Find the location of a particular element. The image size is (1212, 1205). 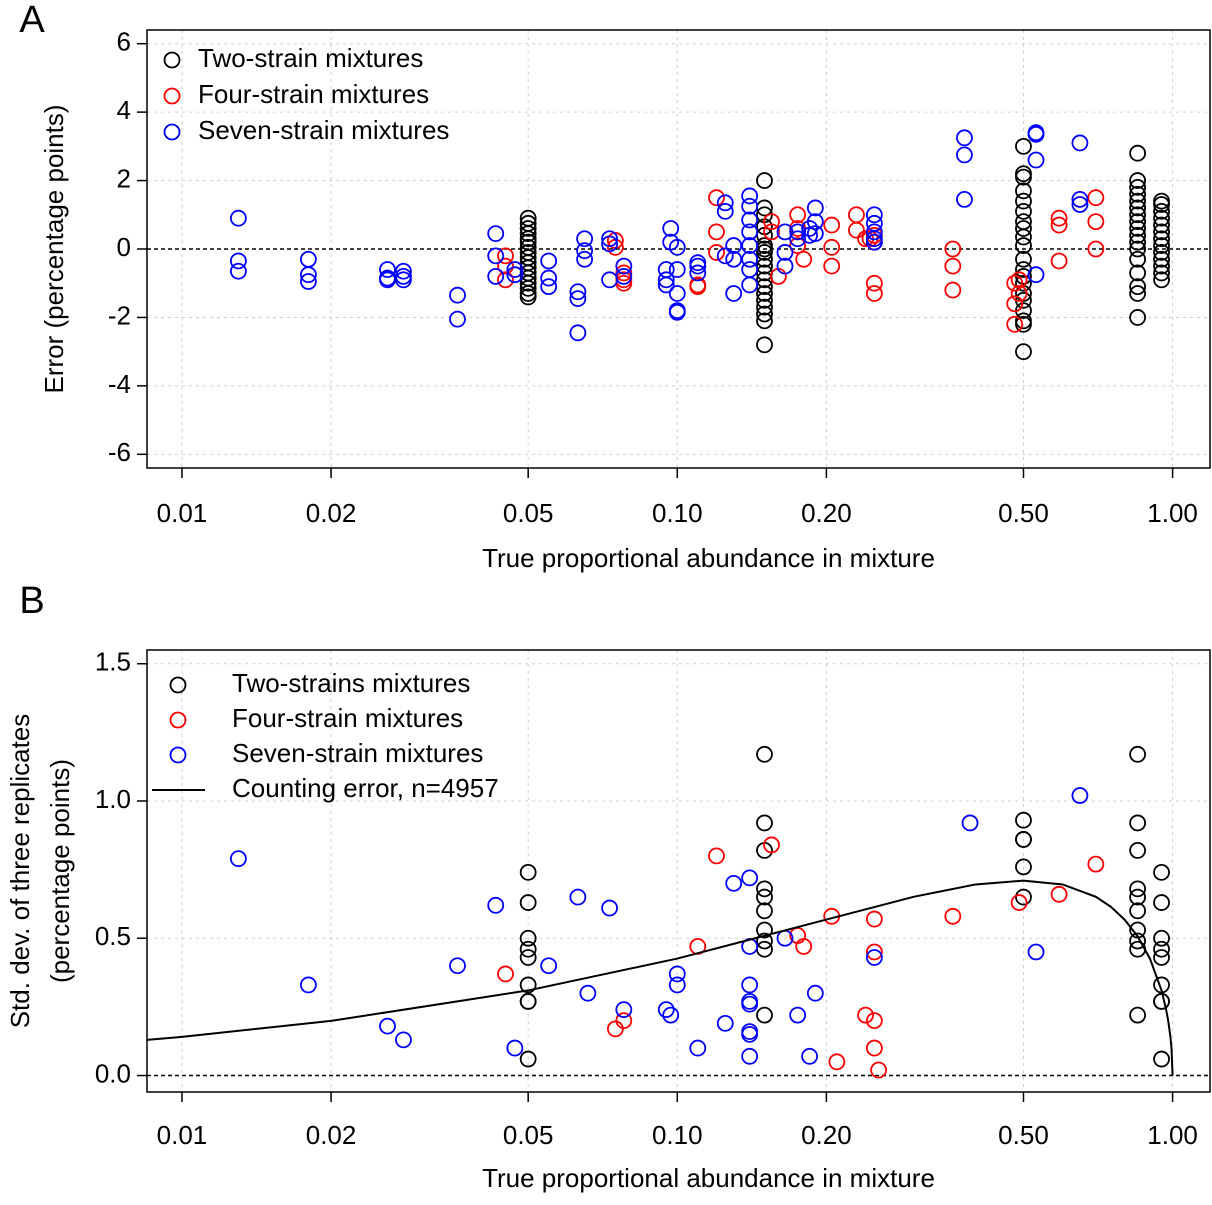

panel-label: A is located at coordinates (32, 20).